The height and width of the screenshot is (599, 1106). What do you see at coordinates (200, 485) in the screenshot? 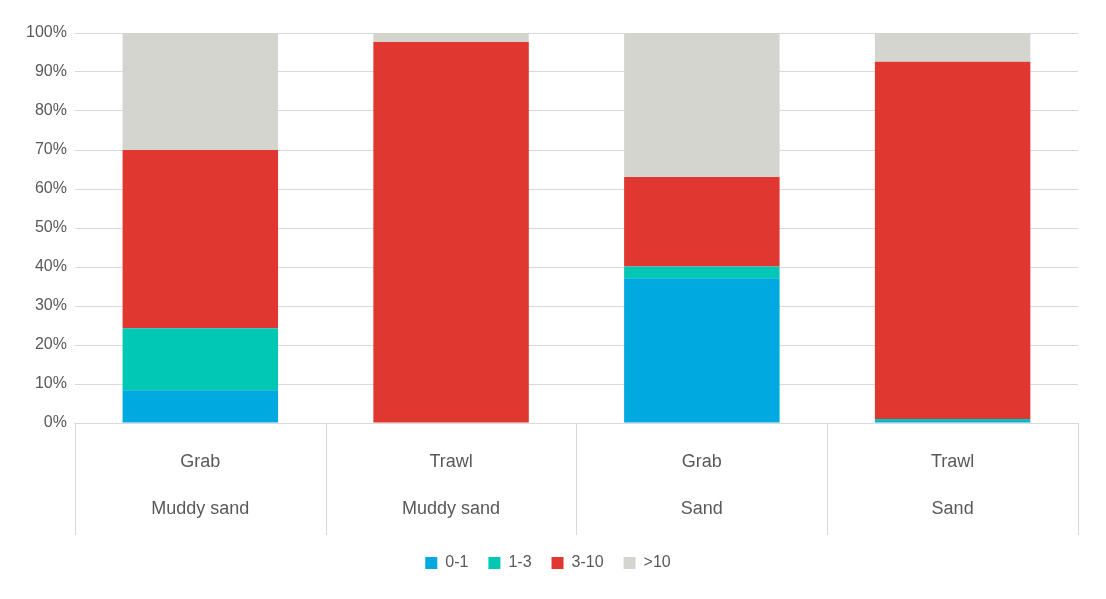
I see `category-label: Grab Muddy sand` at bounding box center [200, 485].